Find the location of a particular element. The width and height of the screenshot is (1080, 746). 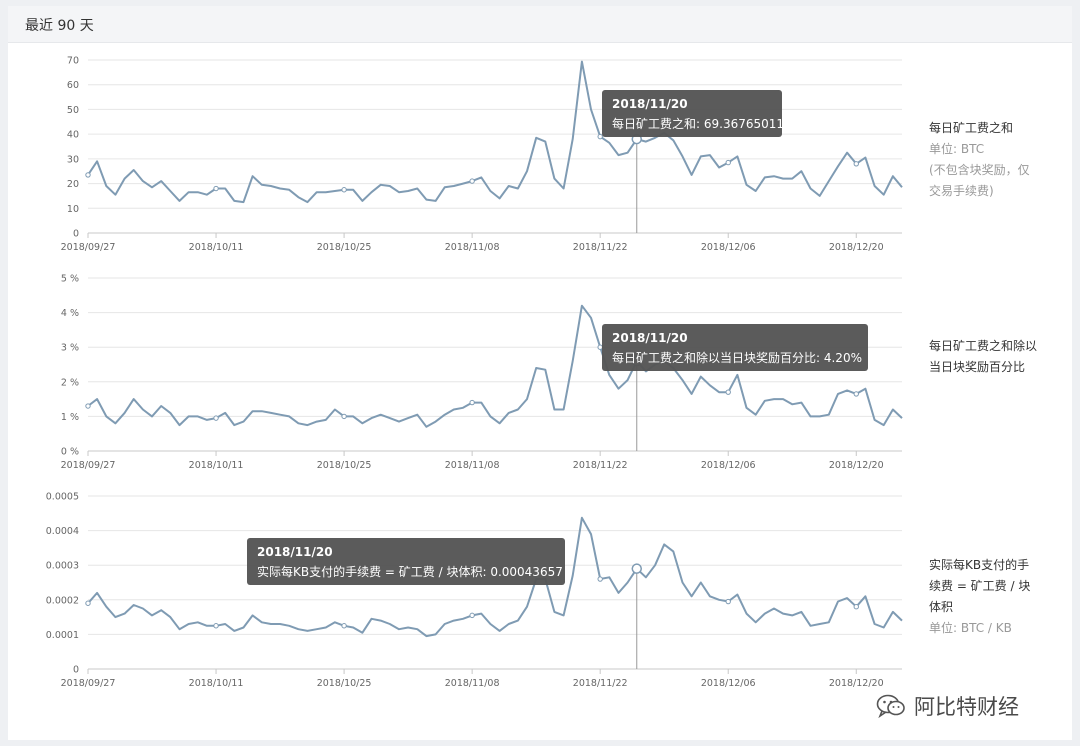

side-title-1: 每日矿工费之和 is located at coordinates (971, 128).